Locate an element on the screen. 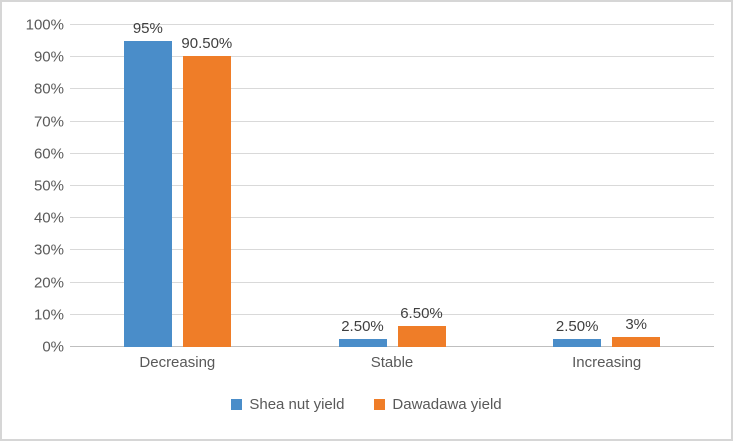 The width and height of the screenshot is (733, 441). bar-shea-nut-yield-decreasing is located at coordinates (147, 194).